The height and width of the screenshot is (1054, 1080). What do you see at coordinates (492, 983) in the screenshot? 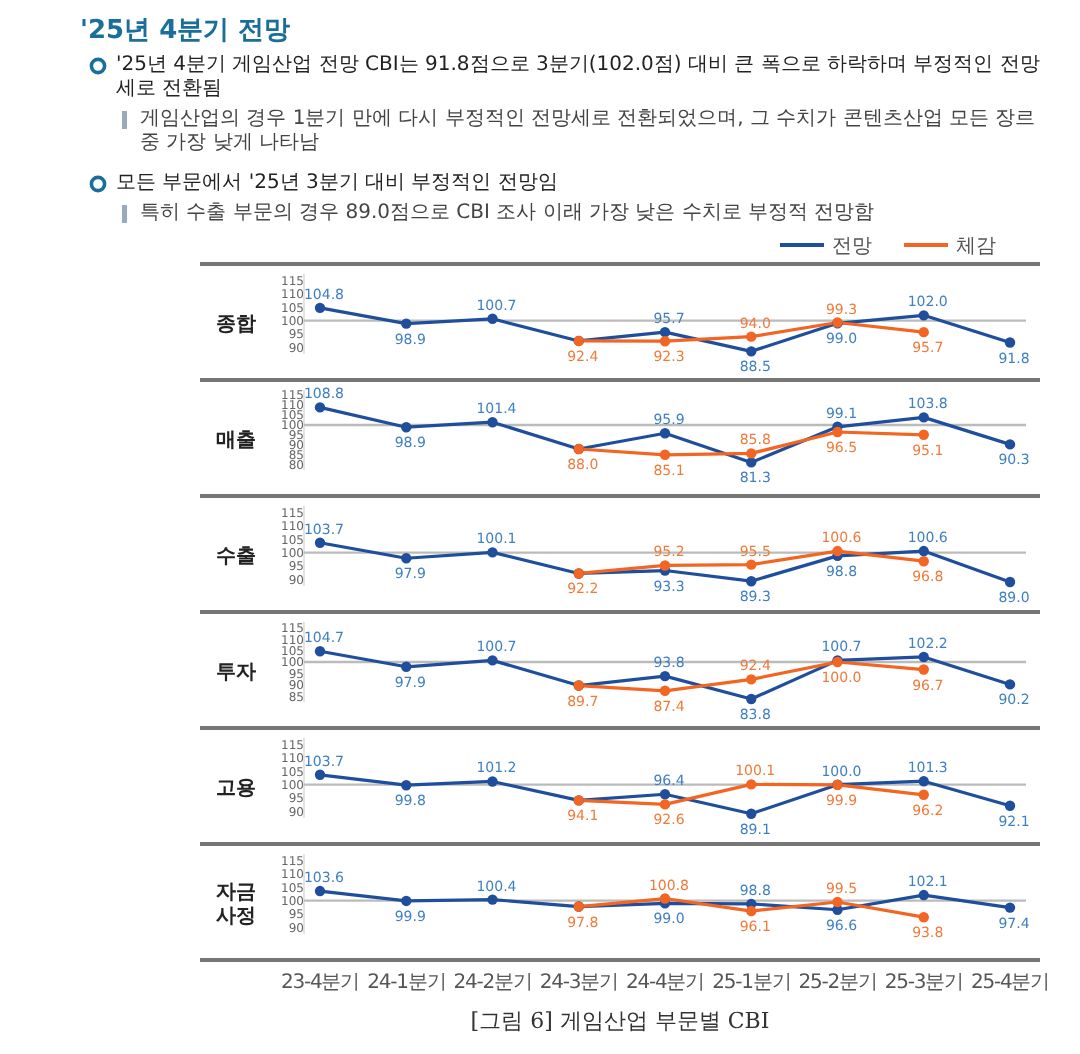
I see `x-tick-label: 24-2분기` at bounding box center [492, 983].